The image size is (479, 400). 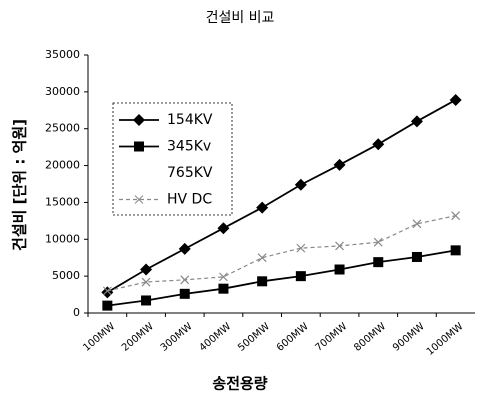 What do you see at coordinates (62, 91) in the screenshot?
I see `y-tick-label: 30000` at bounding box center [62, 91].